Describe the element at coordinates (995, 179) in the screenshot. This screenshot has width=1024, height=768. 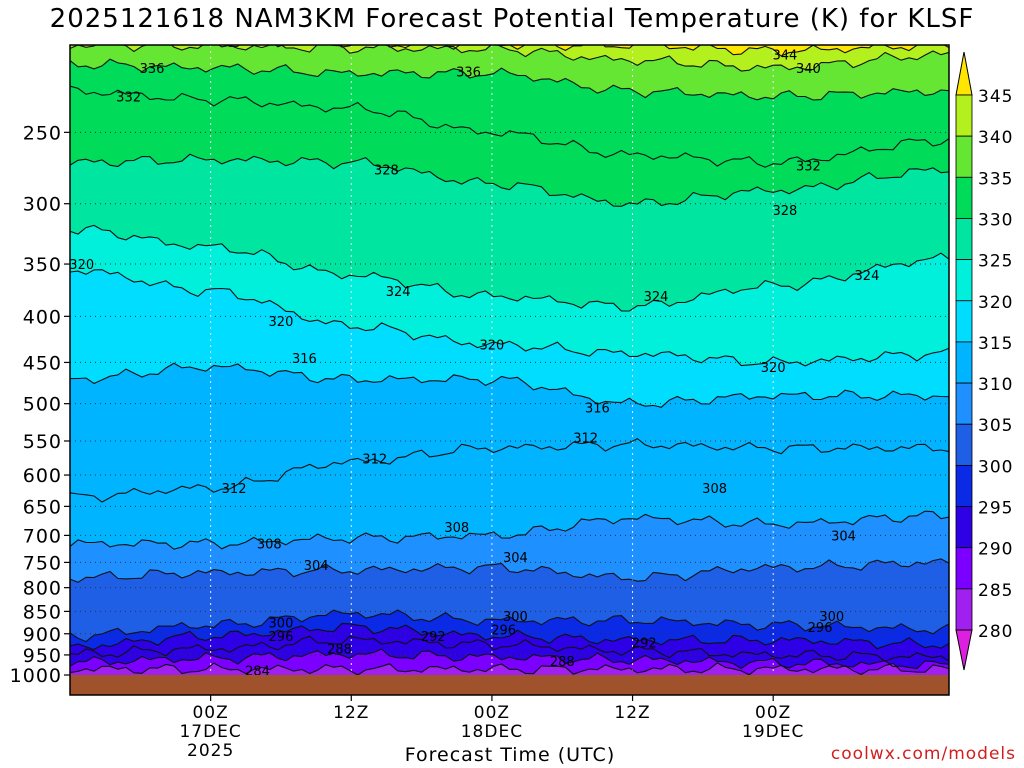
I see `colorbar-label-335: 335` at that location.